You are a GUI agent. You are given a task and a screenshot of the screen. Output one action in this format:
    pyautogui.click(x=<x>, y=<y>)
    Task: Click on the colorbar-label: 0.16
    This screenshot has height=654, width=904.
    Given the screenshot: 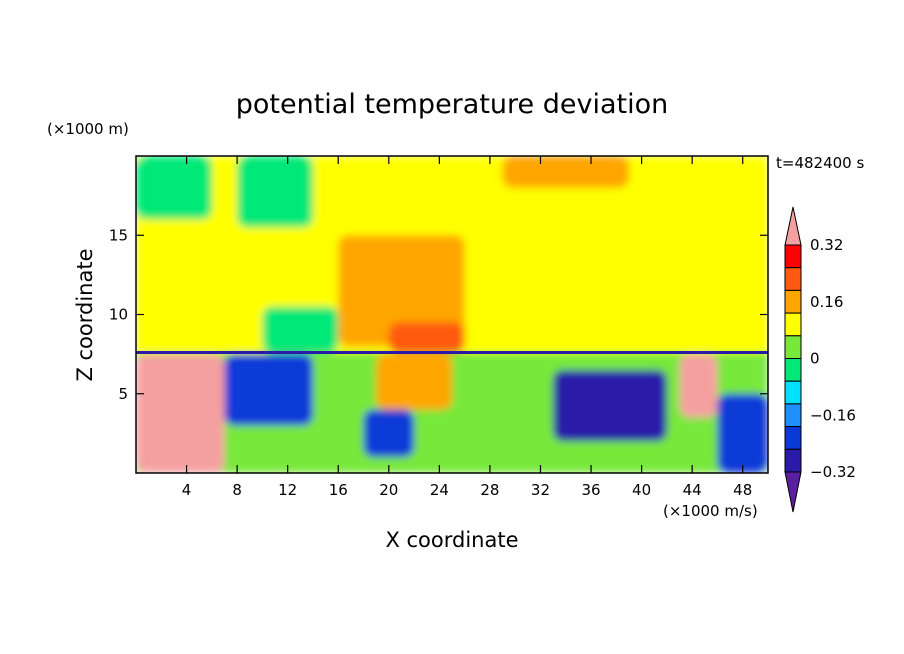 What is the action you would take?
    pyautogui.click(x=826, y=302)
    